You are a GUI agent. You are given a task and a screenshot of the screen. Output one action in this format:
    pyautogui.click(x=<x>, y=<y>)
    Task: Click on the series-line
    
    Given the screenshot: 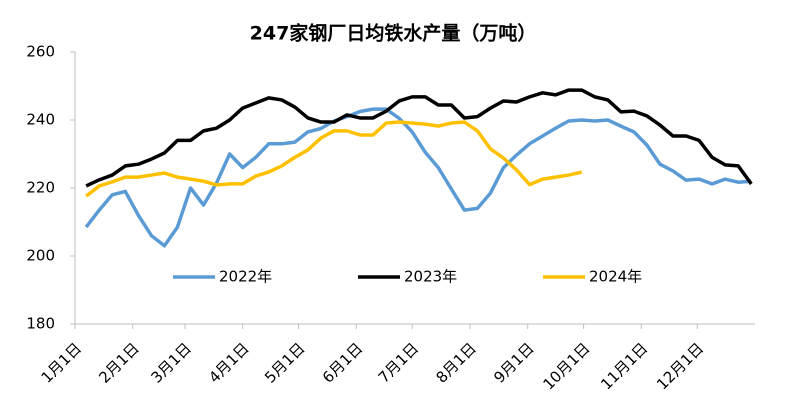 What is the action you would take?
    pyautogui.click(x=334, y=159)
    